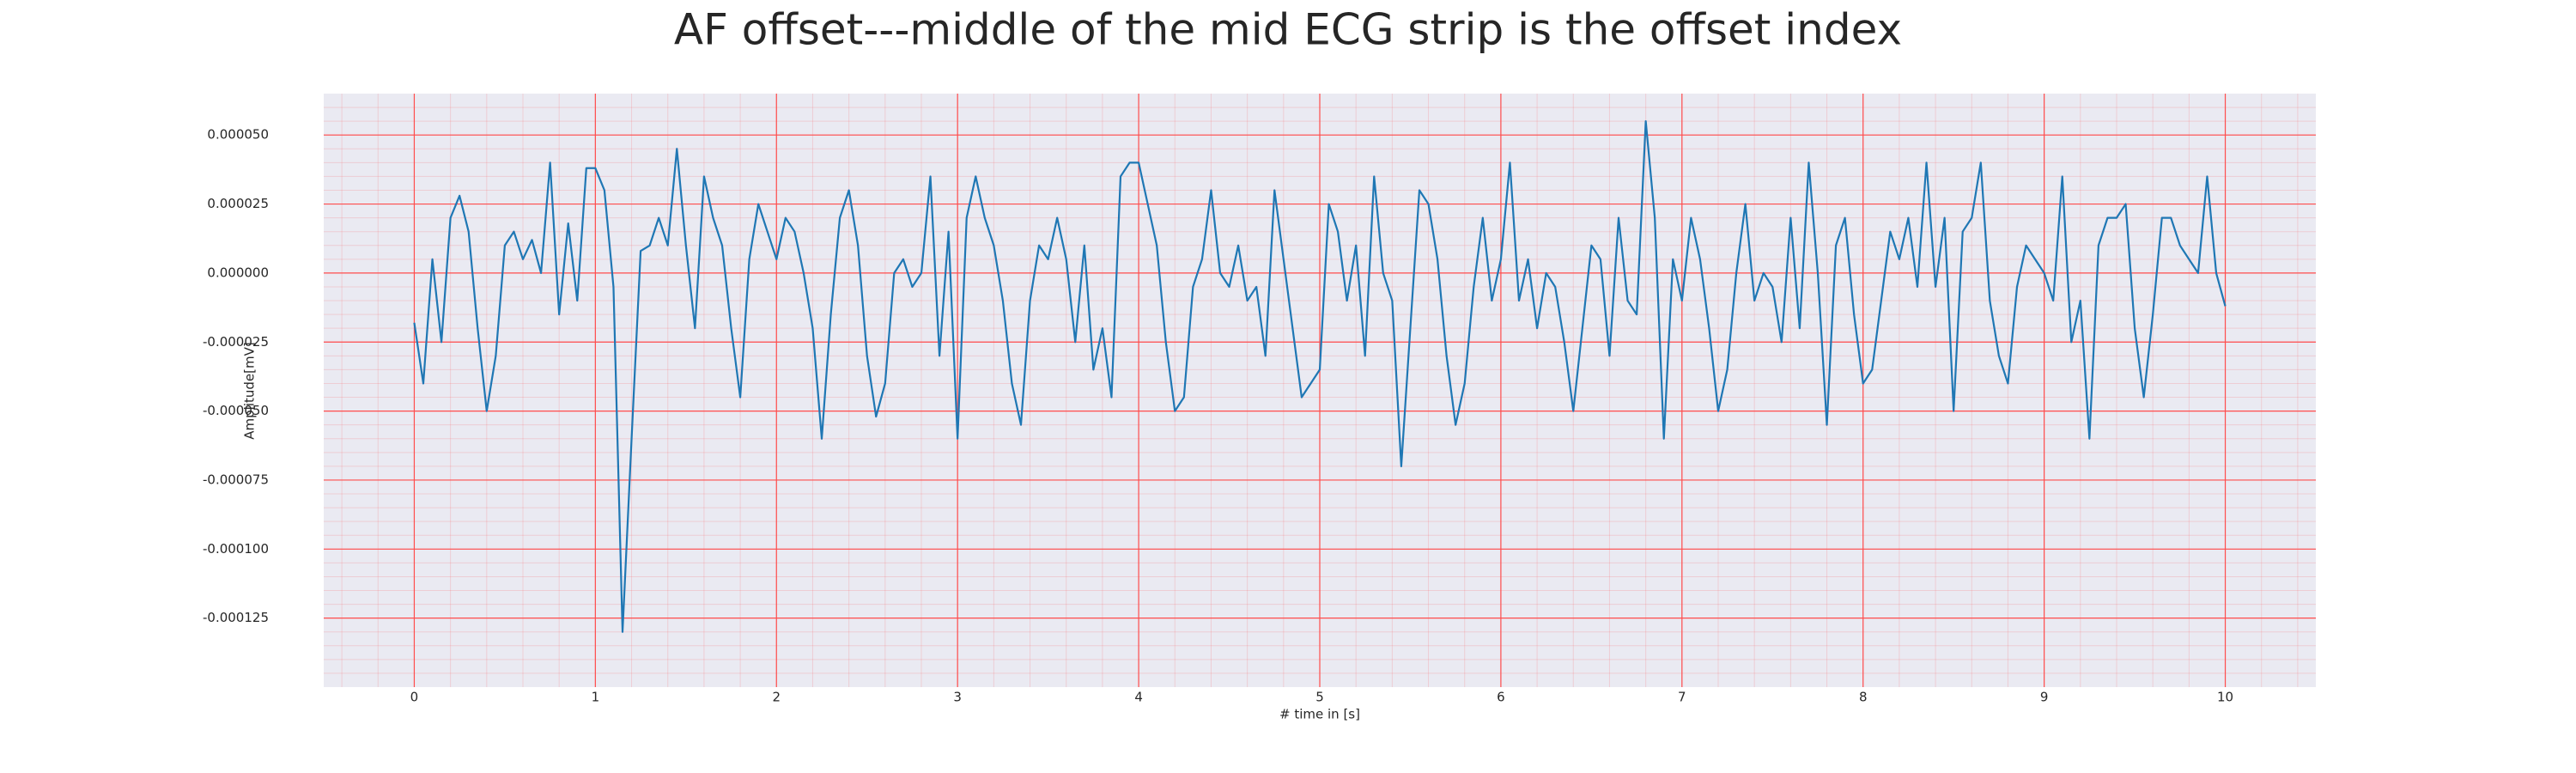 The width and height of the screenshot is (2576, 773). What do you see at coordinates (414, 697) in the screenshot?
I see `x-tick-label: 0` at bounding box center [414, 697].